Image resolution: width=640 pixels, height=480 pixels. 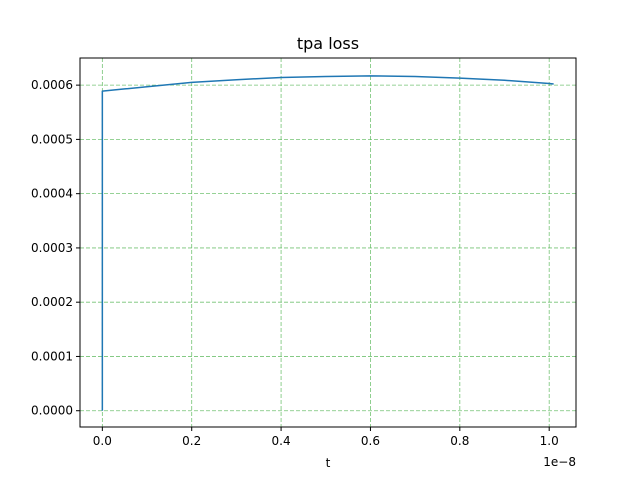 I want to click on x-axis-offset-text: 1e−8, so click(x=559, y=462).